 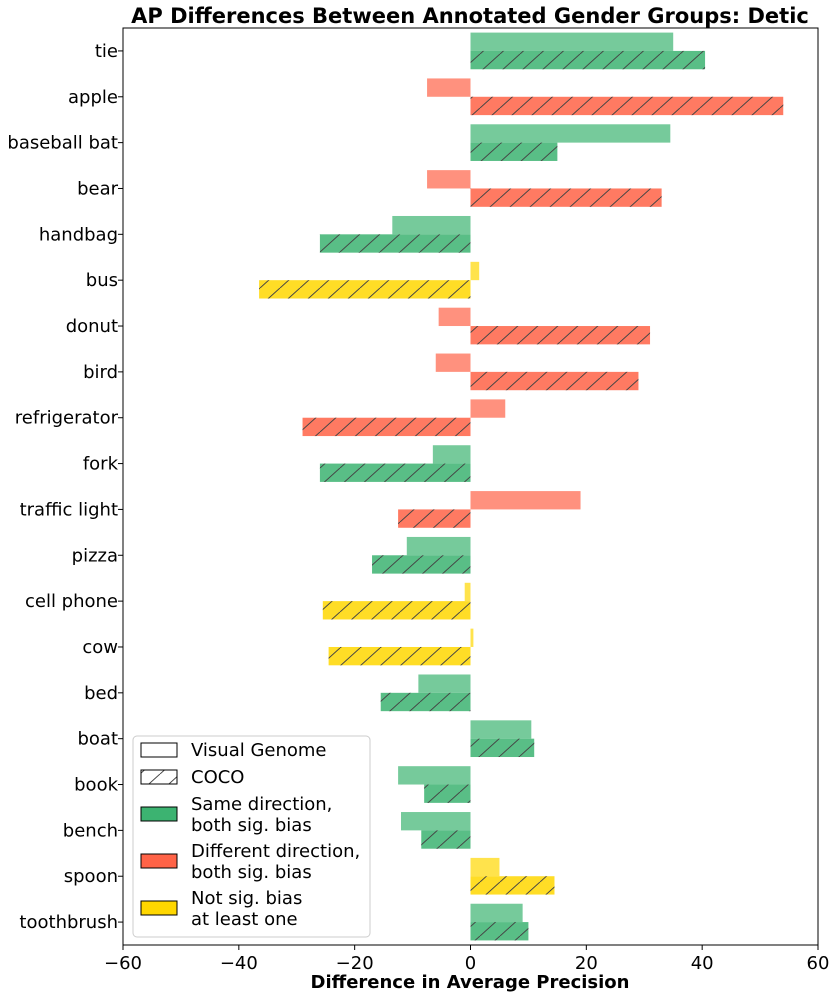 I want to click on bar-coco-hatch-bird, so click(x=554, y=381).